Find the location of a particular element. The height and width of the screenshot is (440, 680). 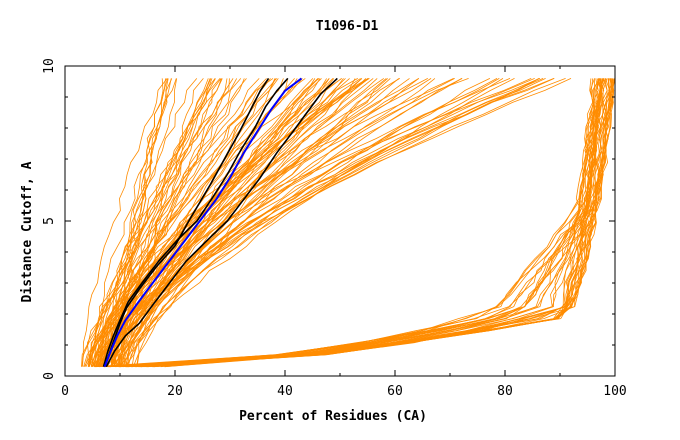

y-tick-label: 5 is located at coordinates (49, 221).